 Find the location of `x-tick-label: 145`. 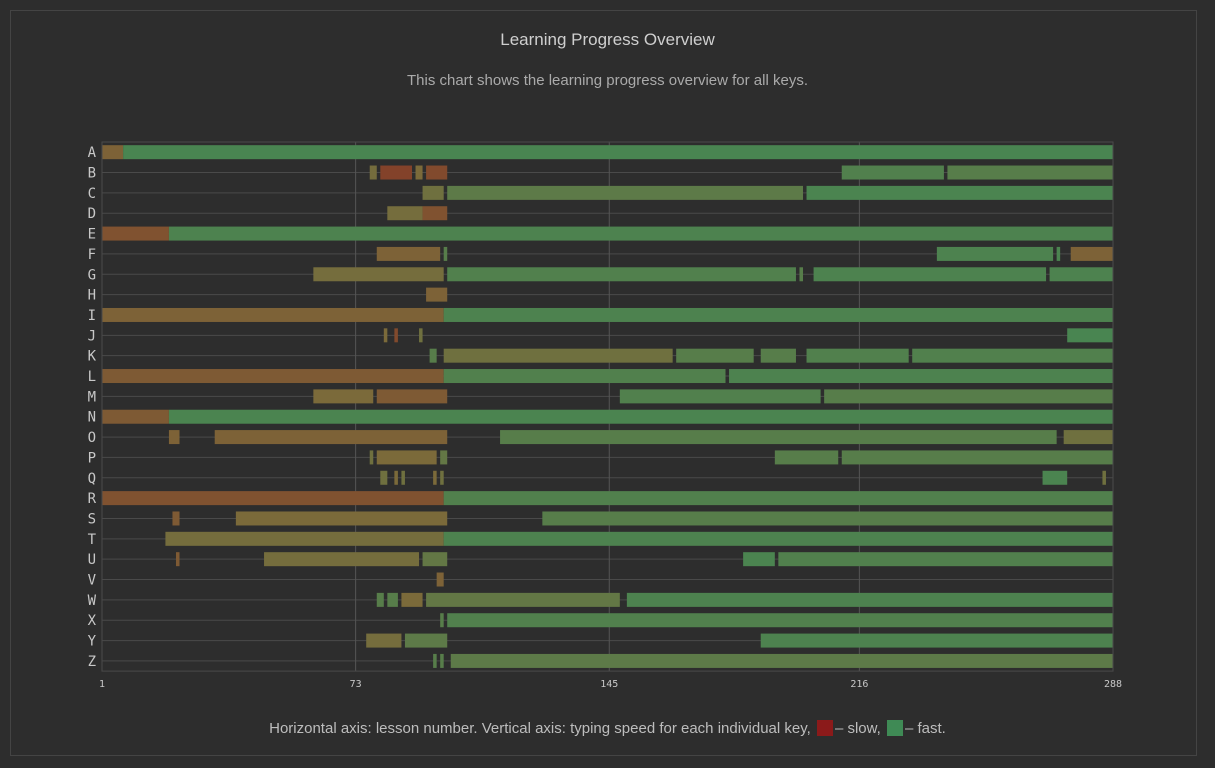

x-tick-label: 145 is located at coordinates (609, 684).